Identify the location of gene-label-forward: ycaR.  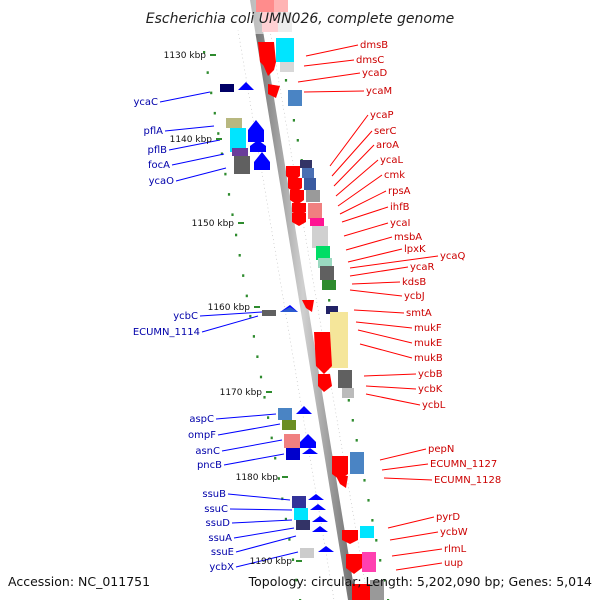
(422, 267).